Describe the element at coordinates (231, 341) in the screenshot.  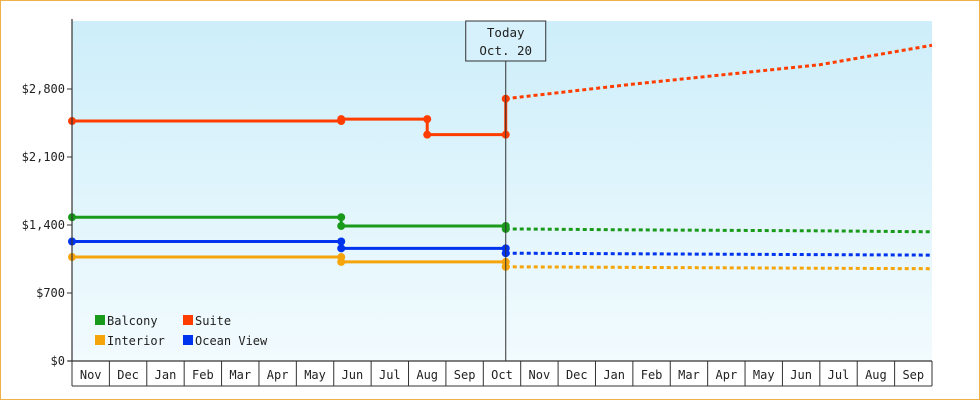
I see `legend-label-ocean-view: Ocean View` at that location.